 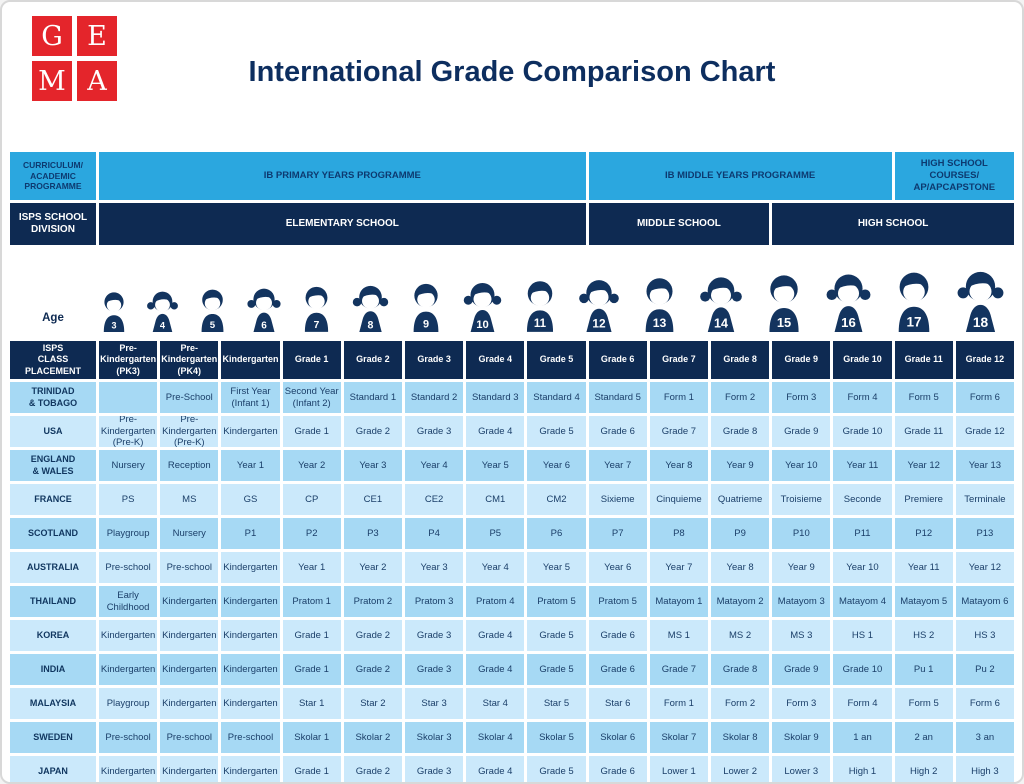 I want to click on grade-cell-sweden-col-4: Skolar 1, so click(x=311, y=737).